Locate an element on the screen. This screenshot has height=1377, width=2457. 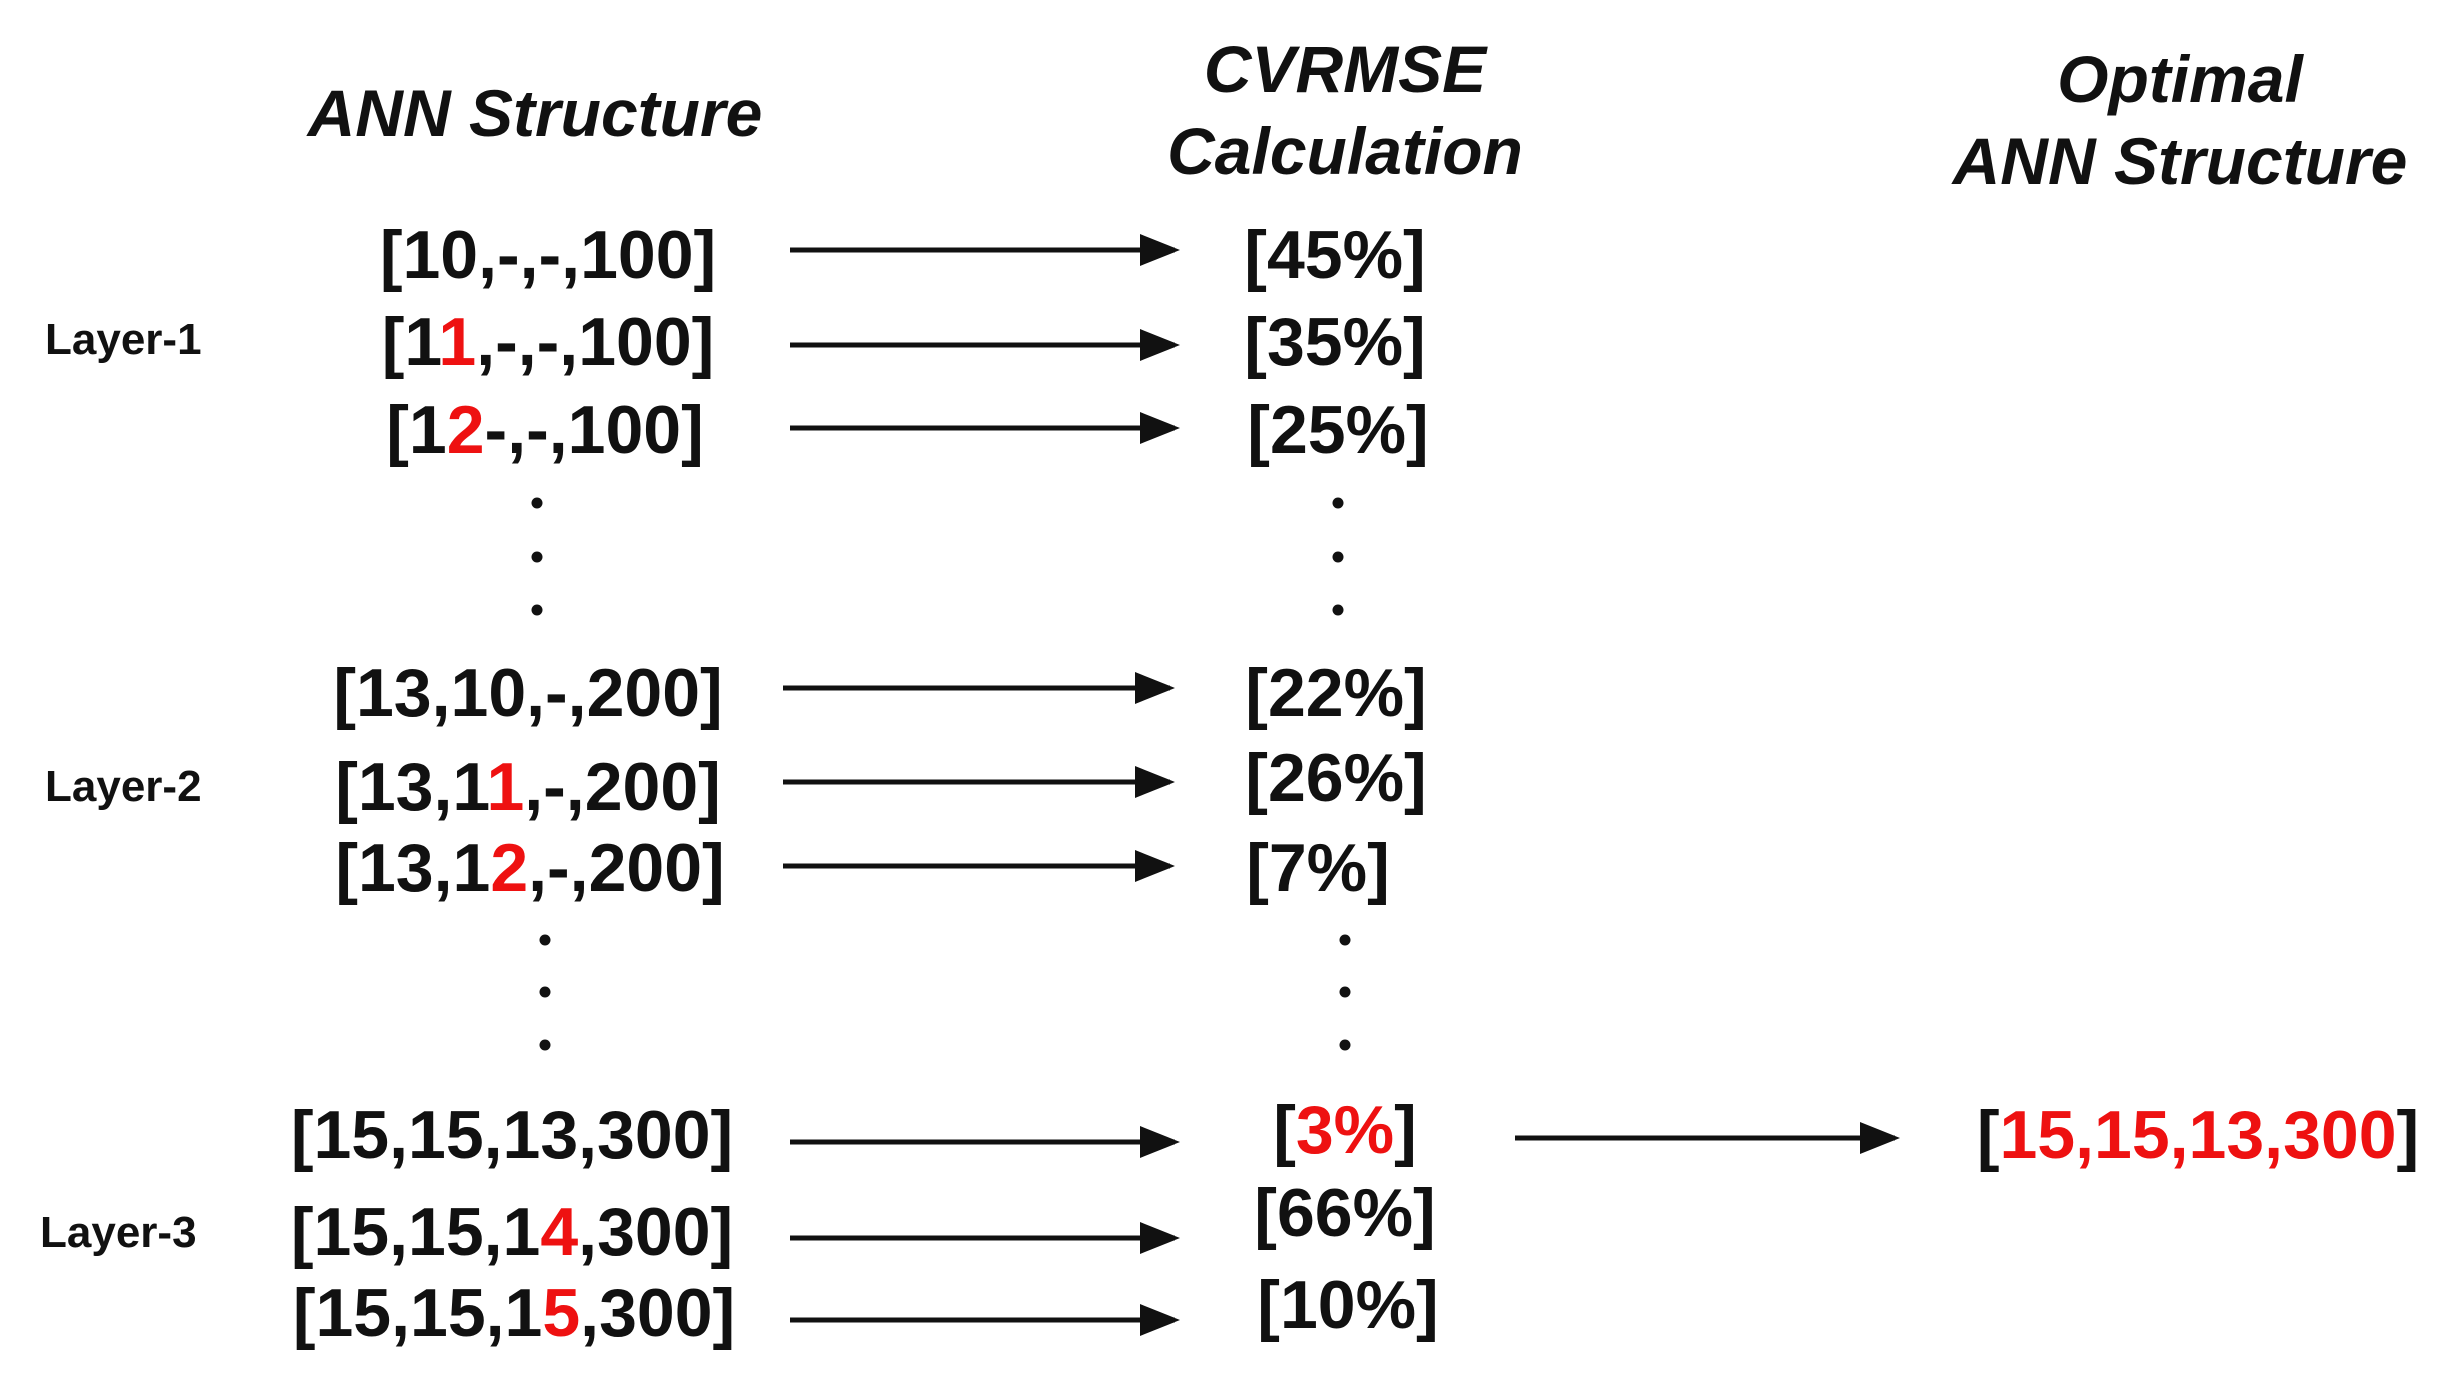
minimum-cvrmse: 3% is located at coordinates (1345, 1130).